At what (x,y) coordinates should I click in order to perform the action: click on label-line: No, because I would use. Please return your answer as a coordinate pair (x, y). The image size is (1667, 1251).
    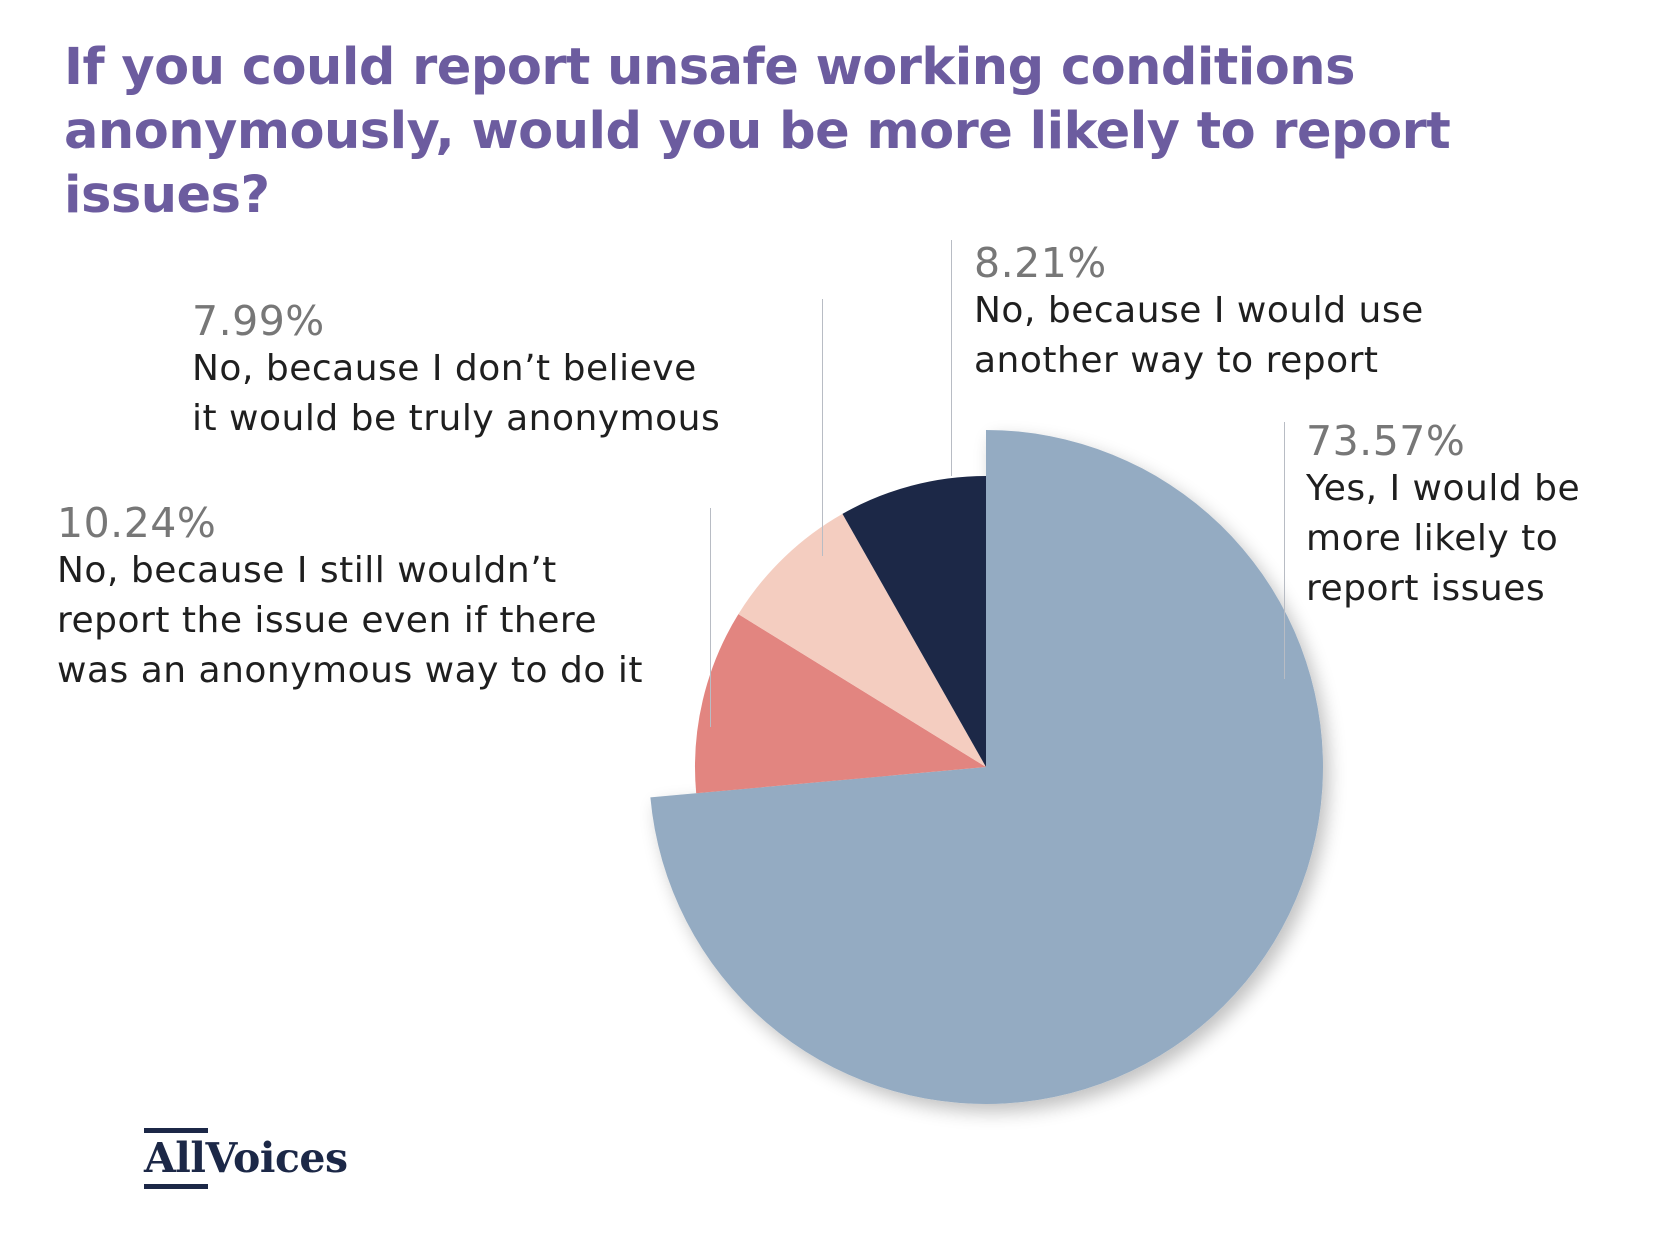
    Looking at the image, I should click on (1199, 310).